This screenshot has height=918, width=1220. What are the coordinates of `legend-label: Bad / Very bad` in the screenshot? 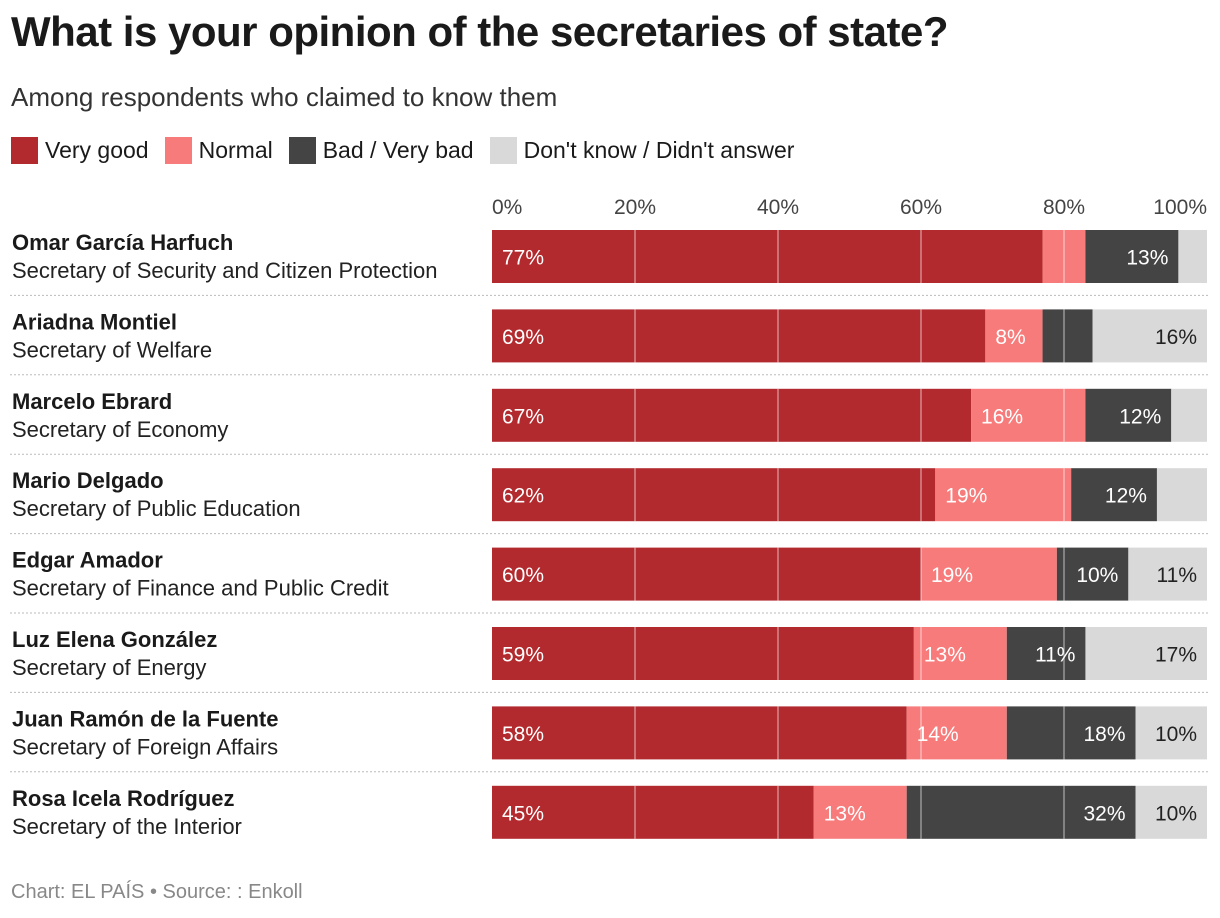 It's located at (398, 150).